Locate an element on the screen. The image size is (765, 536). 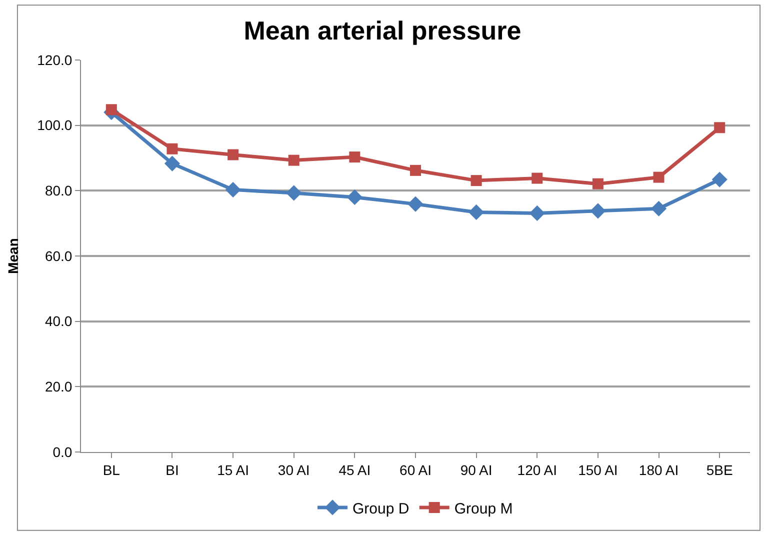
x-tick-label: 60 AI is located at coordinates (416, 470).